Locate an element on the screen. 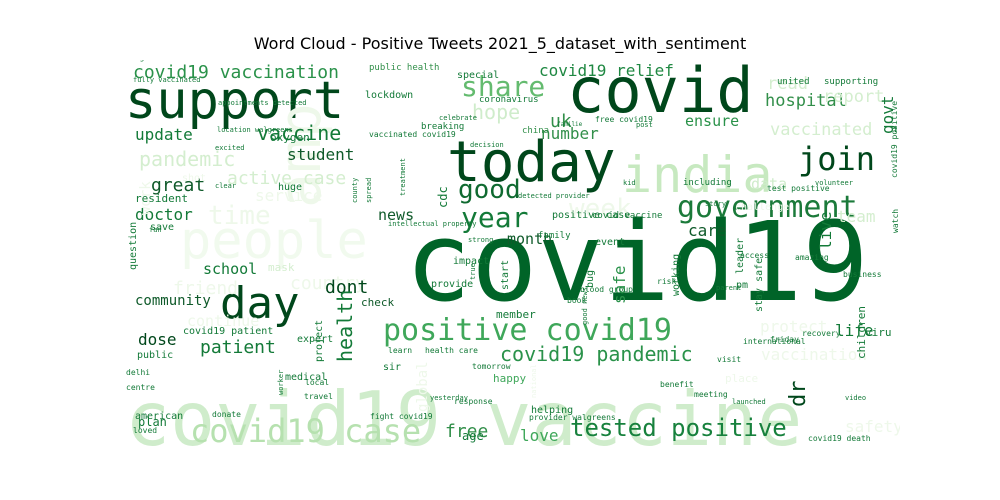 This screenshot has height=500, width=1000. word-international: international is located at coordinates (774, 341).